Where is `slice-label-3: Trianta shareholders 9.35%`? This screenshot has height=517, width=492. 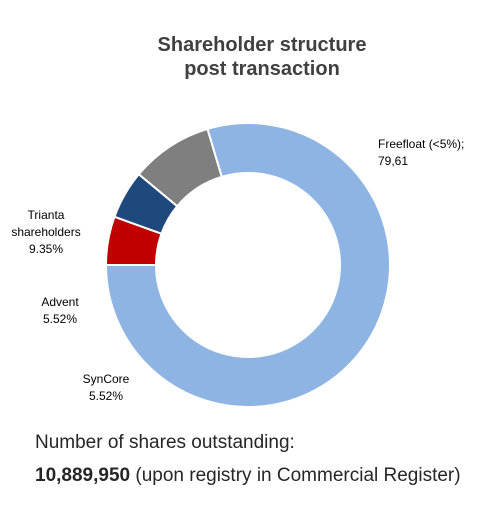 slice-label-3: Trianta shareholders 9.35% is located at coordinates (45, 232).